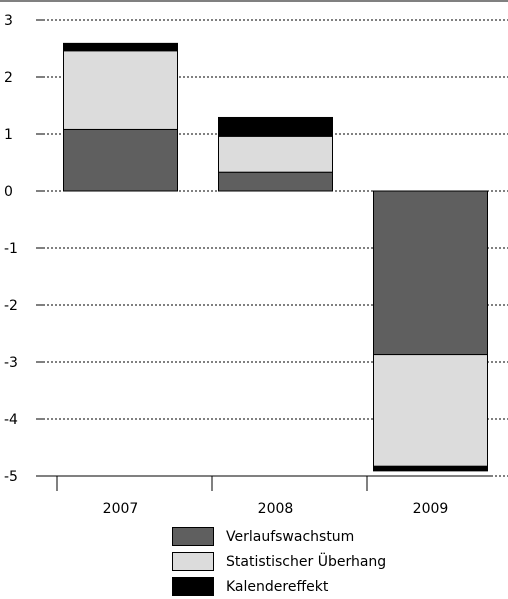  What do you see at coordinates (268, 496) in the screenshot?
I see `x-axis: 2007 2008 2009` at bounding box center [268, 496].